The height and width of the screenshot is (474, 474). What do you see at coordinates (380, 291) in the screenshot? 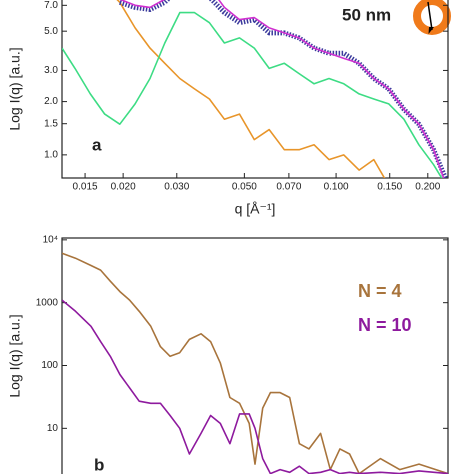
I see `legend-entry: N = 4` at bounding box center [380, 291].